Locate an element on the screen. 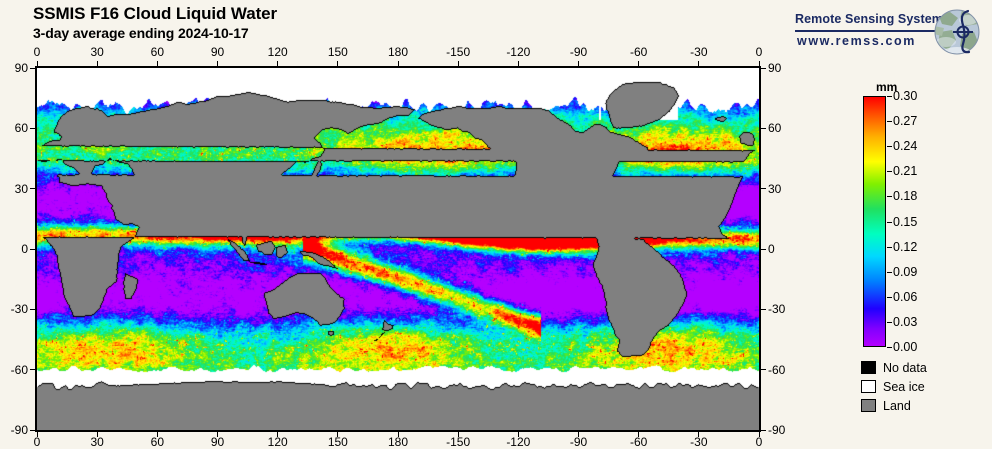  colorbar-tick-label: 0.15 is located at coordinates (905, 221).